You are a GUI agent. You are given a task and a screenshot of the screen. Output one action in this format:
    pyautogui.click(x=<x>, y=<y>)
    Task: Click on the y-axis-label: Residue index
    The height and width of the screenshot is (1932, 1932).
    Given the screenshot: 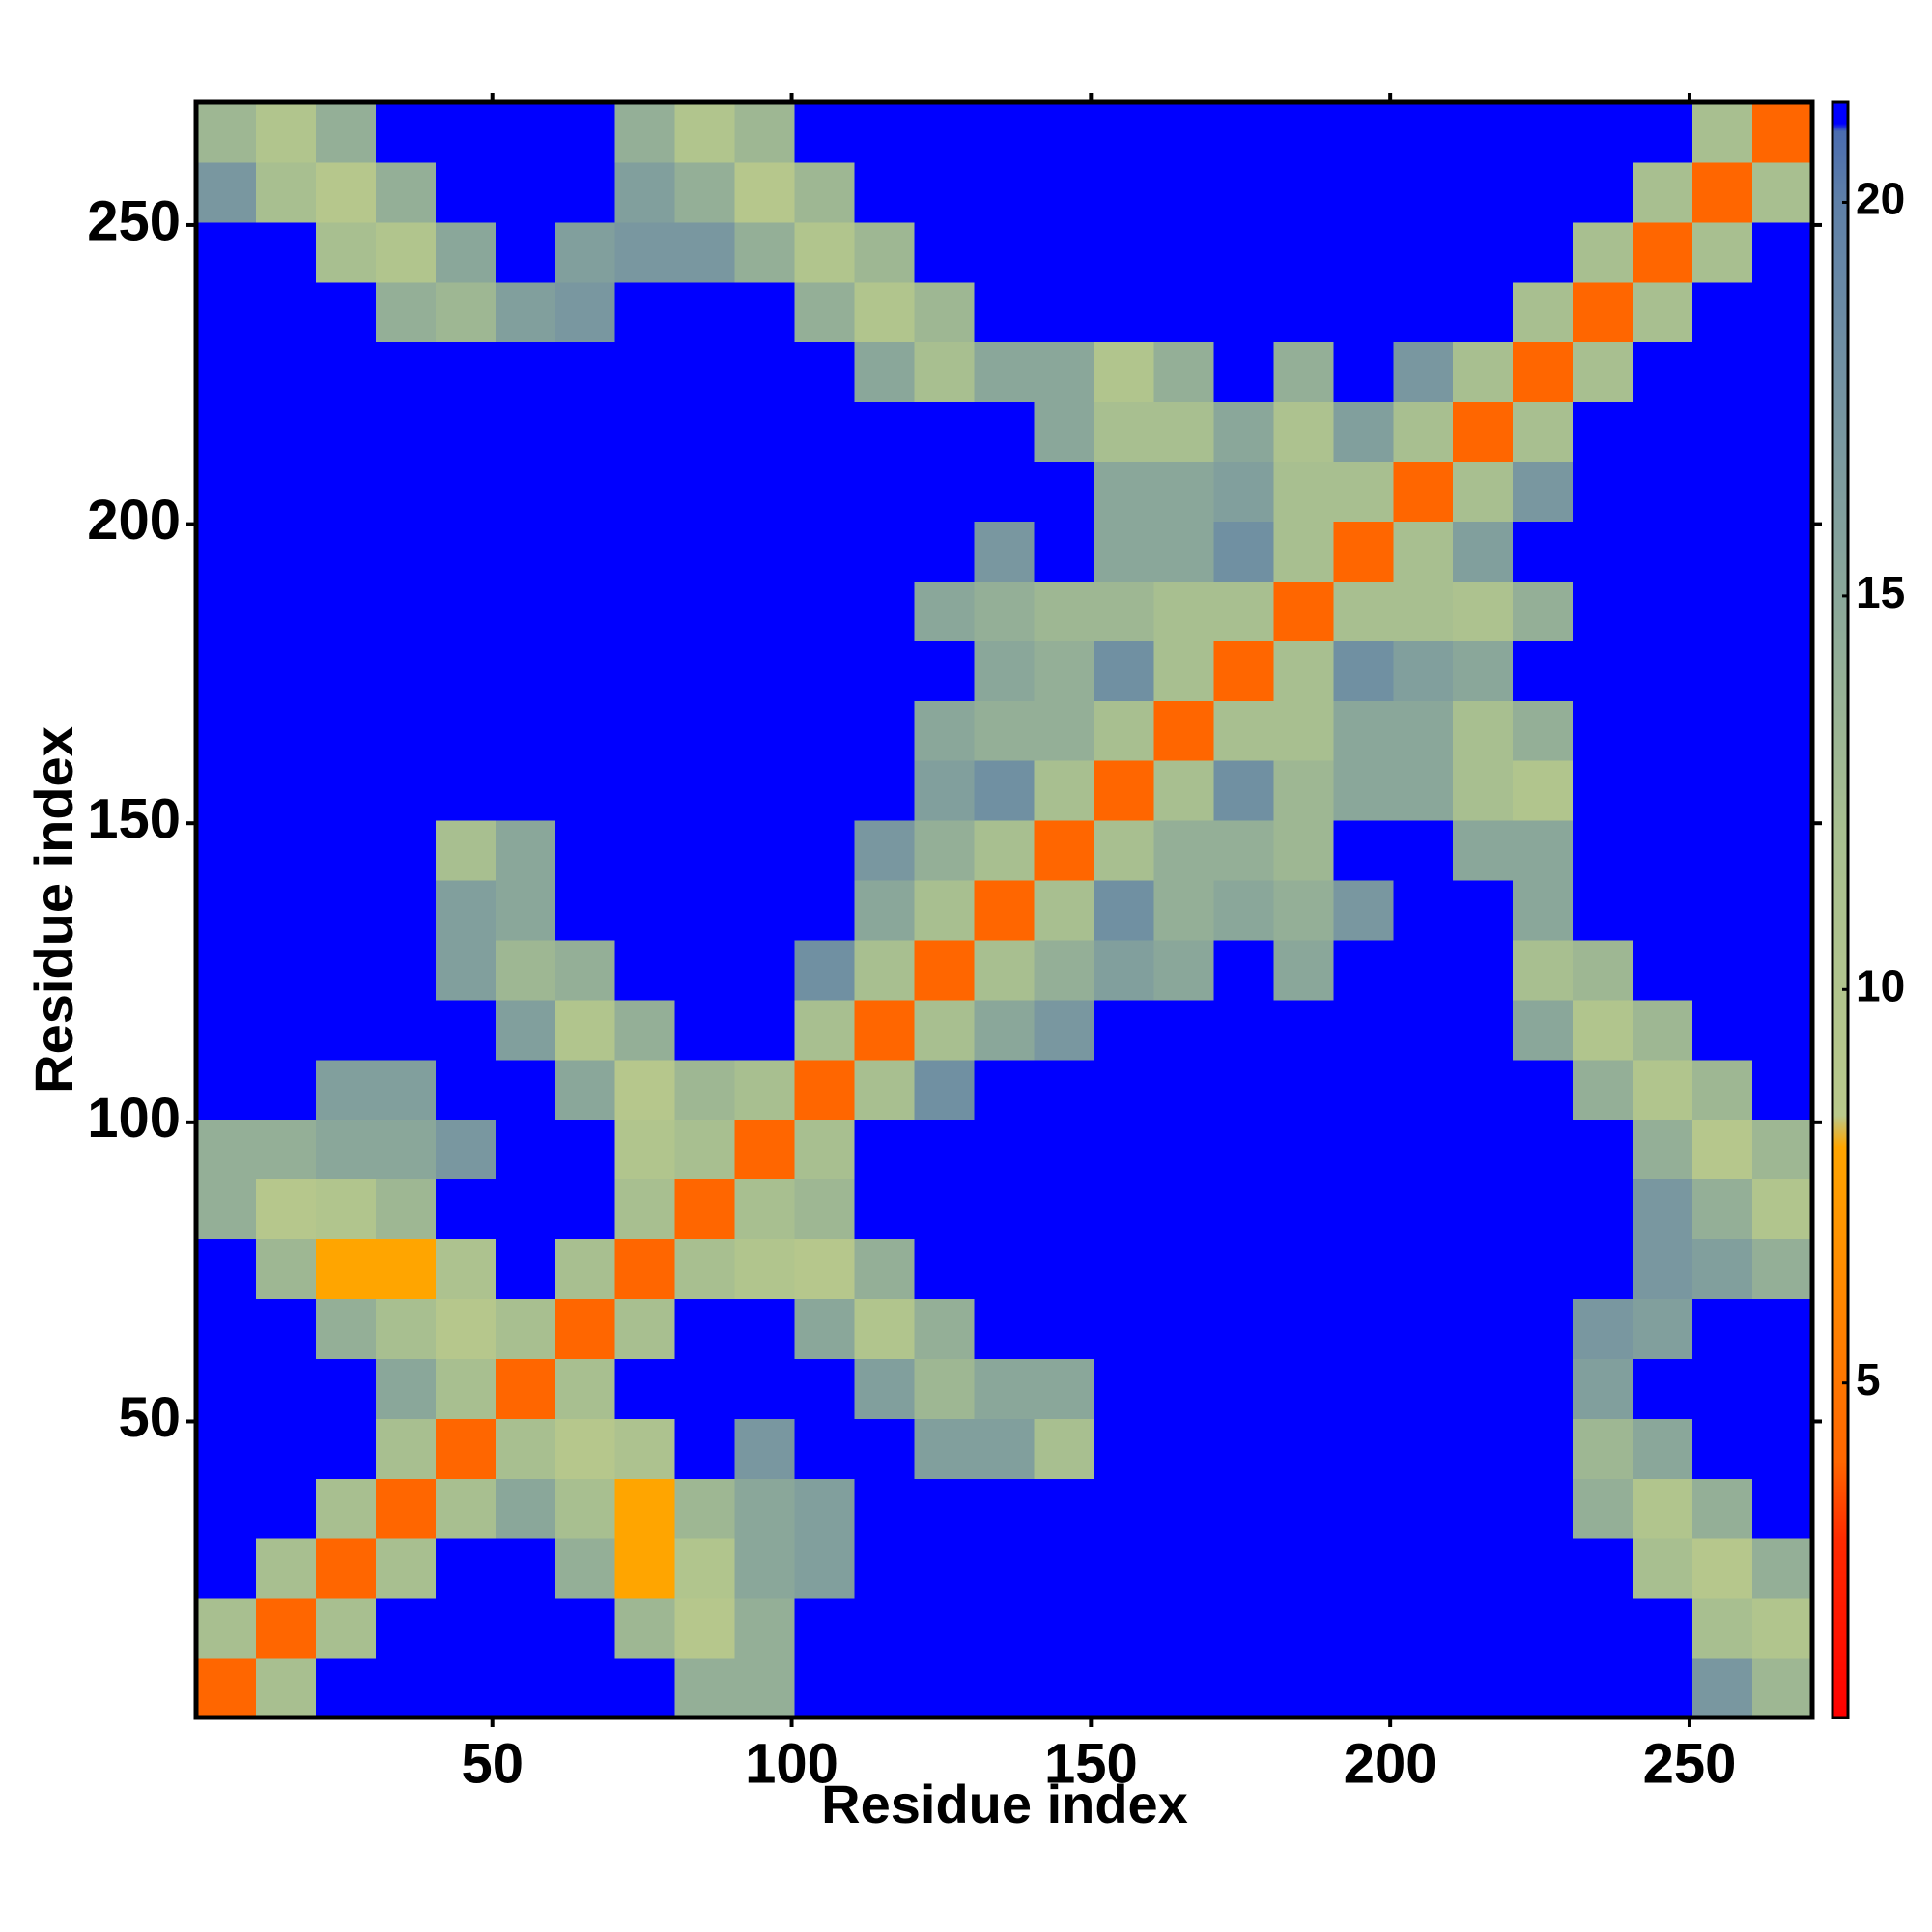 What is the action you would take?
    pyautogui.click(x=53, y=910)
    